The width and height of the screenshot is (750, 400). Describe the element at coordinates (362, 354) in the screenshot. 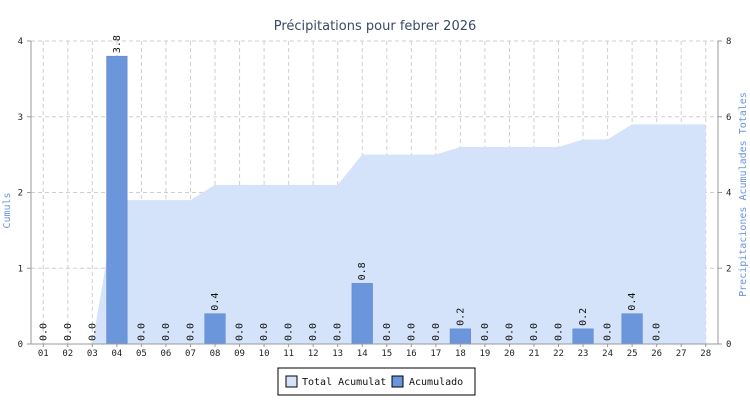

I see `x-tick-label: 14` at that location.